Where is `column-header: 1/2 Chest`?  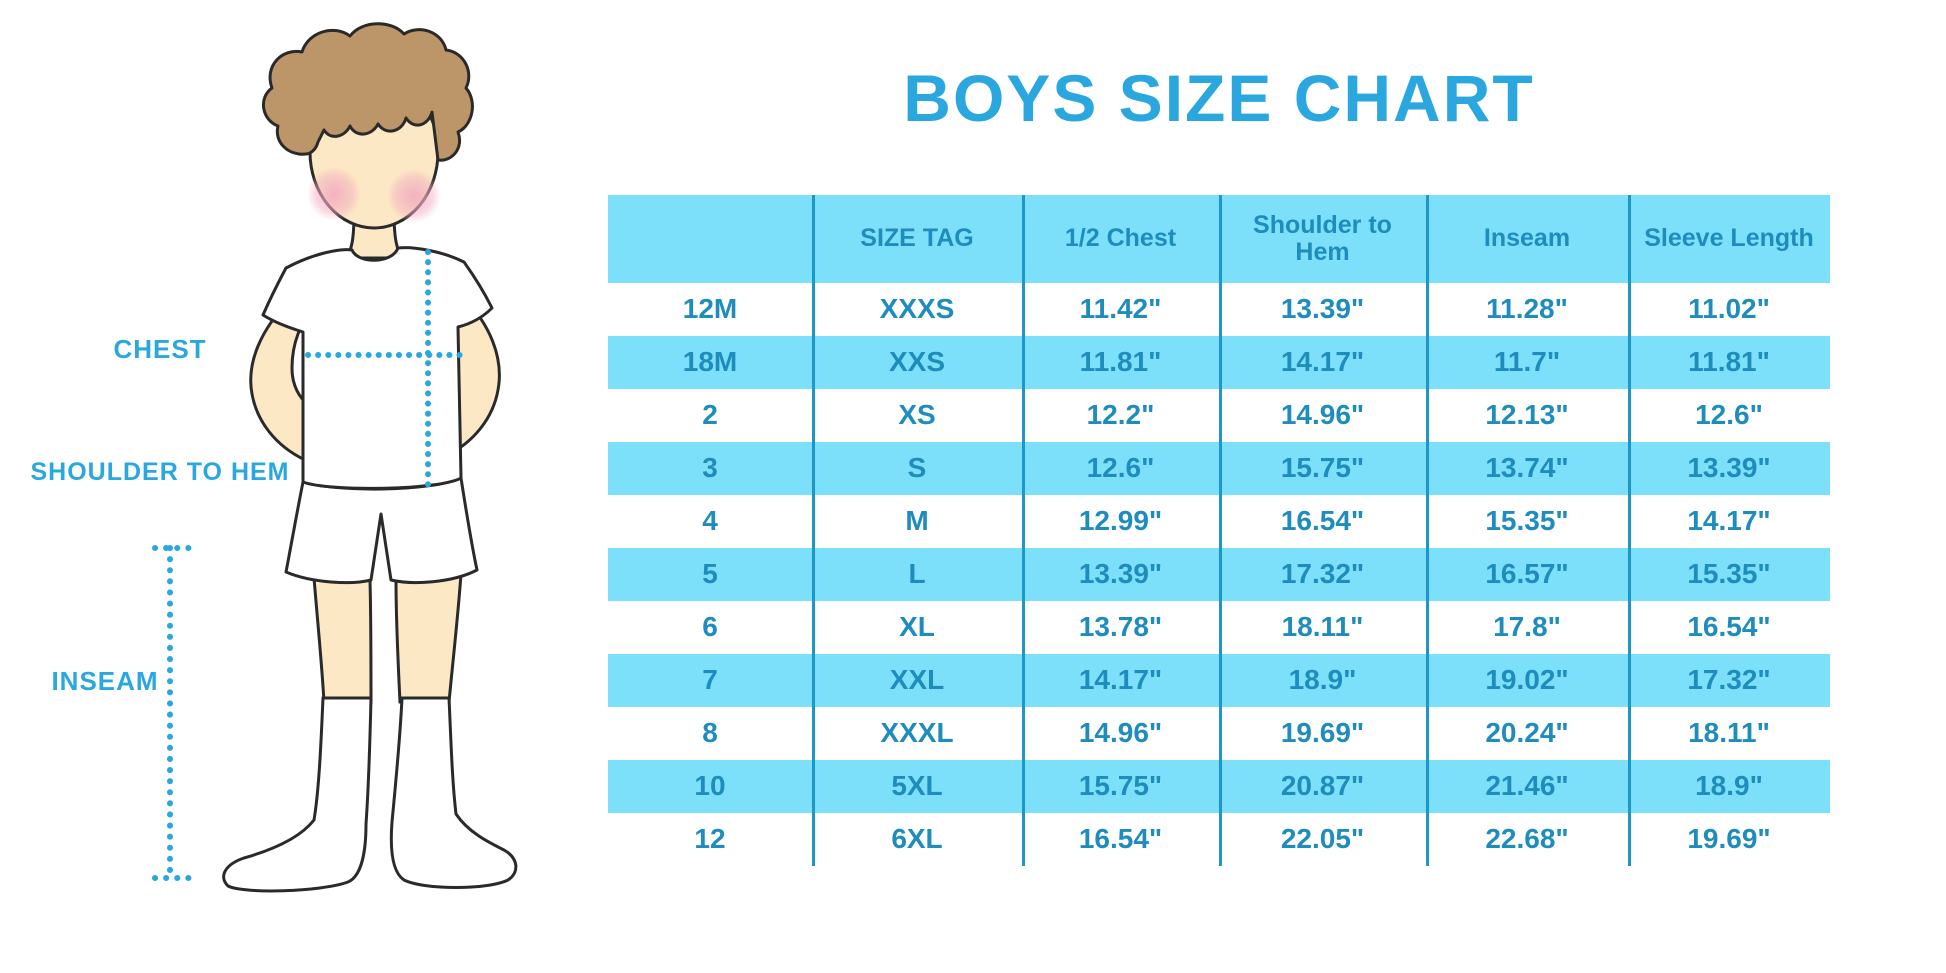 column-header: 1/2 Chest is located at coordinates (1120, 239).